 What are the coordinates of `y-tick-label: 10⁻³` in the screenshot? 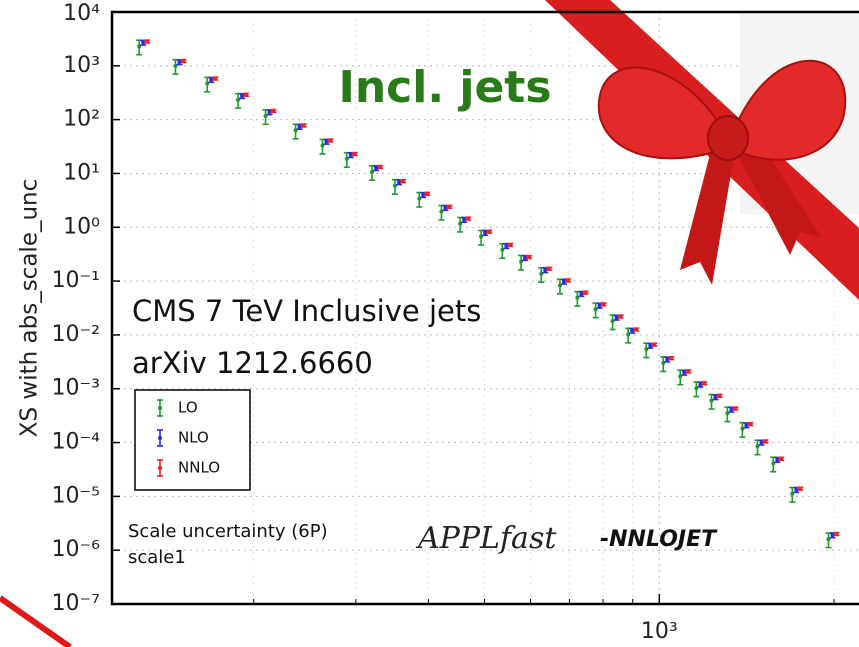 It's located at (76, 388).